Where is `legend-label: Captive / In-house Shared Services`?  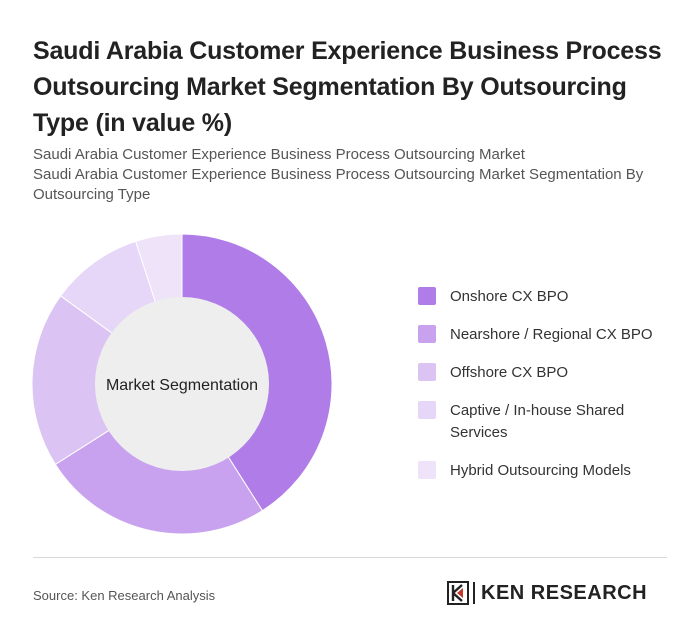 legend-label: Captive / In-house Shared Services is located at coordinates (537, 421).